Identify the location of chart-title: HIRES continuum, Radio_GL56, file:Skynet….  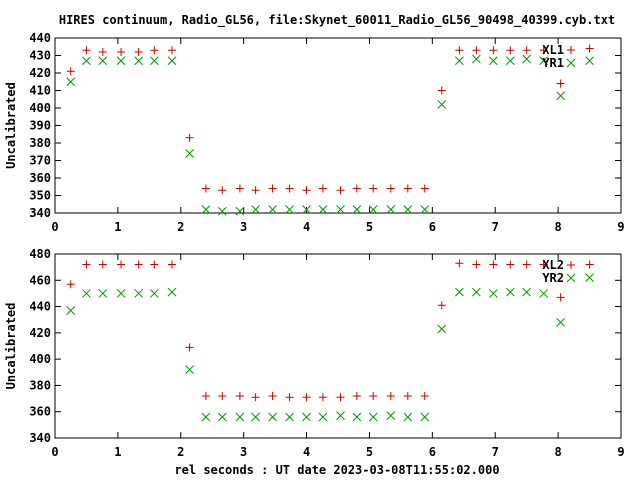
(337, 20).